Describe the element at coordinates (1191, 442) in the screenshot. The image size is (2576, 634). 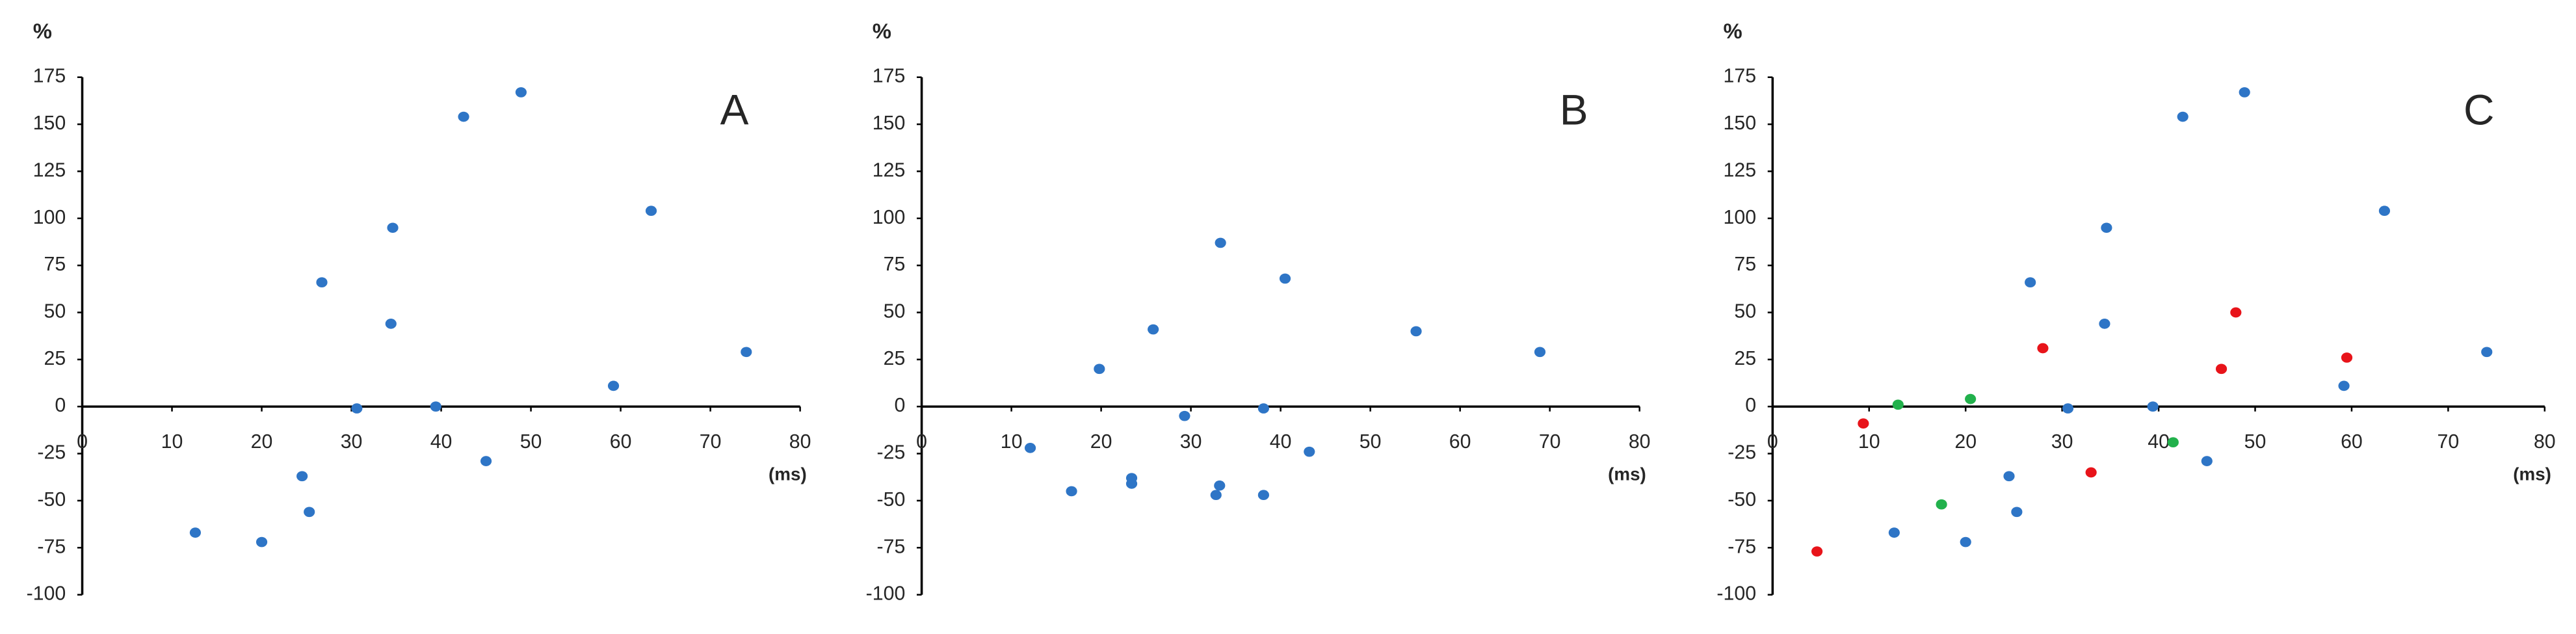
I see `x-tick-label: 30` at that location.